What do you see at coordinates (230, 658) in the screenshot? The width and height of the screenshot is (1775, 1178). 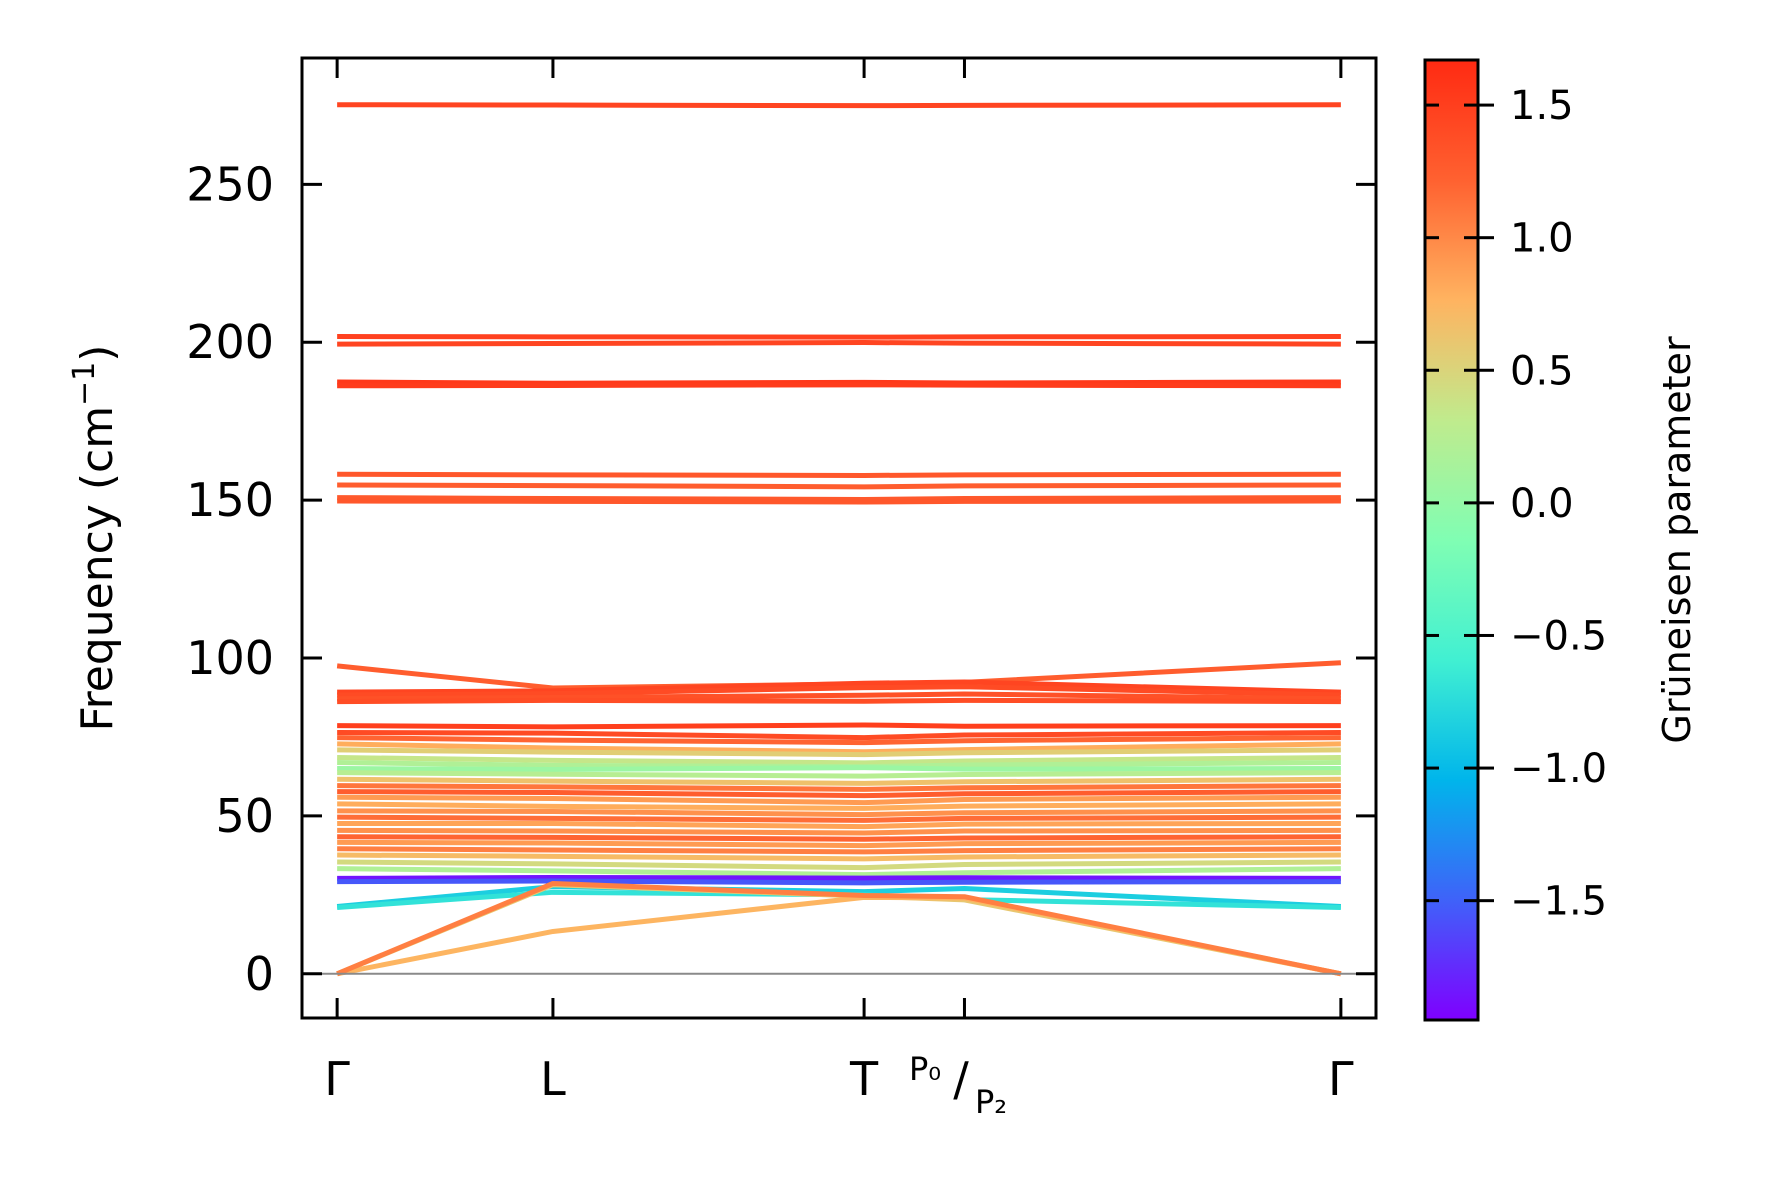 I see `y-tick-label-100: 100` at bounding box center [230, 658].